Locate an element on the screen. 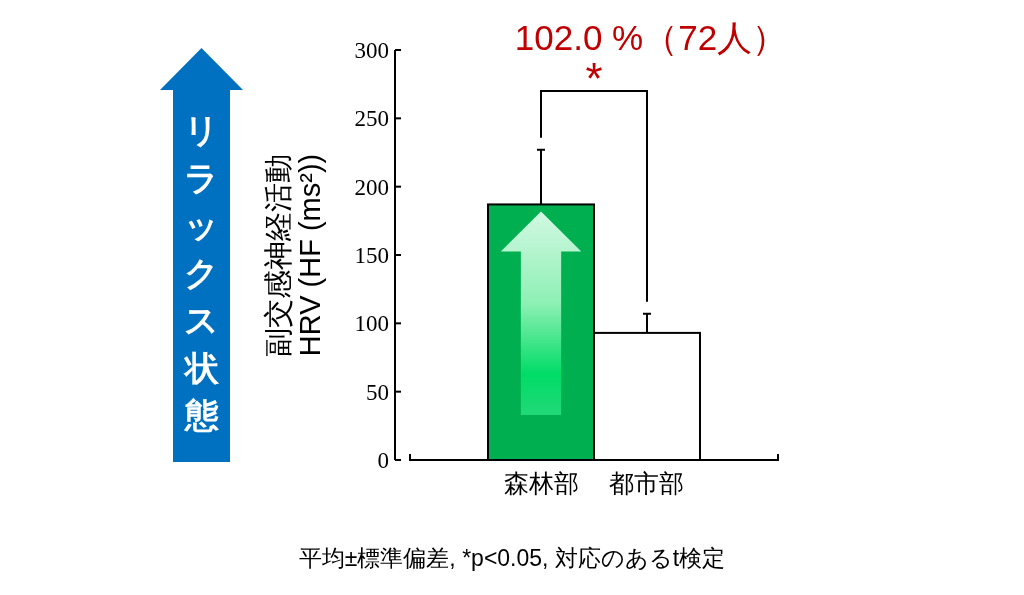 The height and width of the screenshot is (595, 1024). y-tick-label: 100 is located at coordinates (371, 324).